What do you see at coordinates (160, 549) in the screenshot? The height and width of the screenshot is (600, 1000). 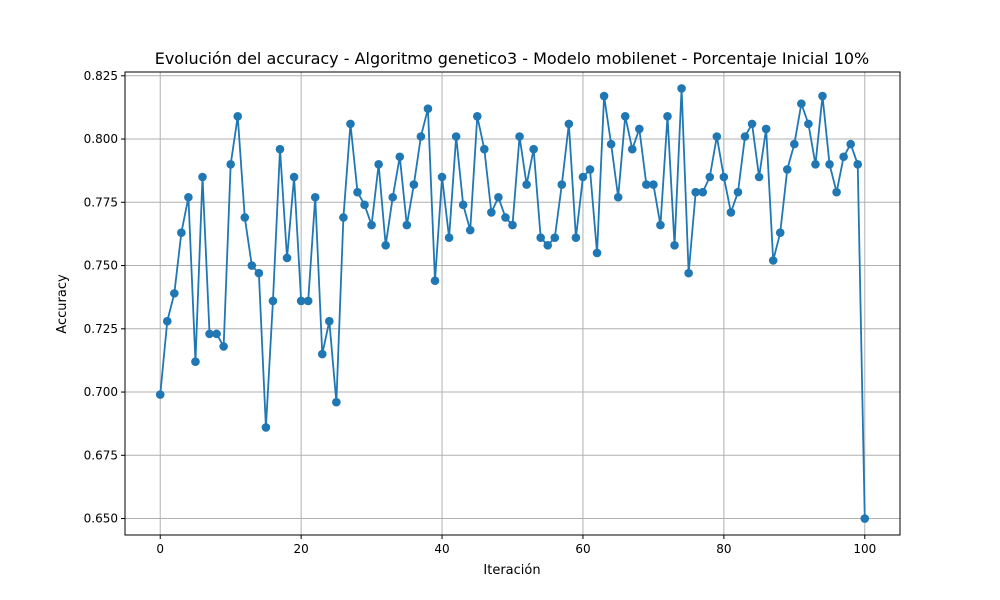 I see `x-tick-label: 0` at bounding box center [160, 549].